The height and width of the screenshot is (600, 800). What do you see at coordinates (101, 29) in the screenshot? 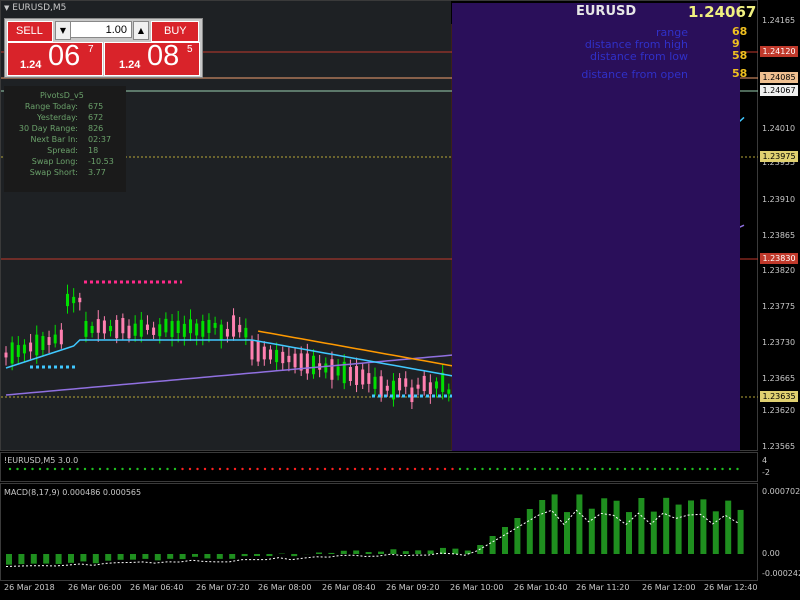
I see `lot-size-input: 1.00` at bounding box center [101, 29].